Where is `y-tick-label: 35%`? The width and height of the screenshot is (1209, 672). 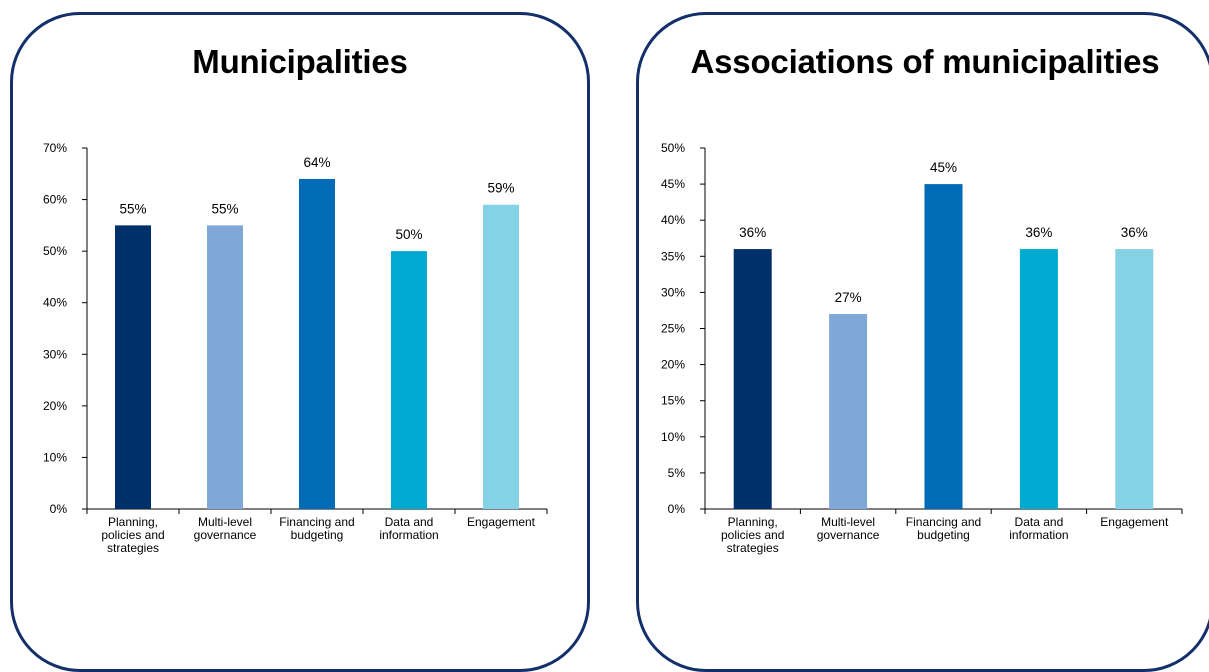
y-tick-label: 35% is located at coordinates (673, 256).